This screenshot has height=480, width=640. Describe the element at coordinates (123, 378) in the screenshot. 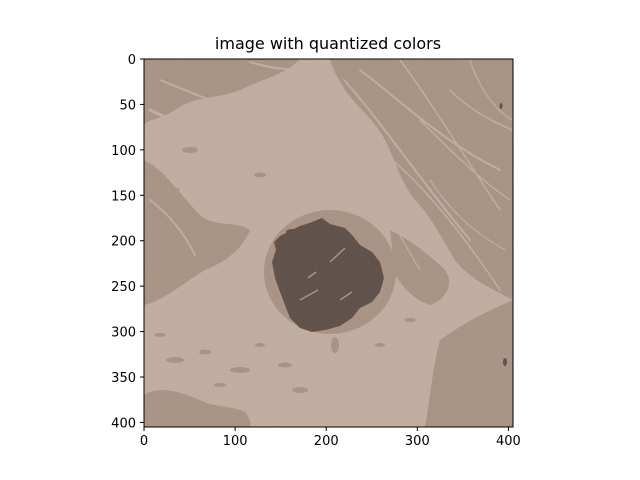

I see `y-tick-label: 350` at that location.